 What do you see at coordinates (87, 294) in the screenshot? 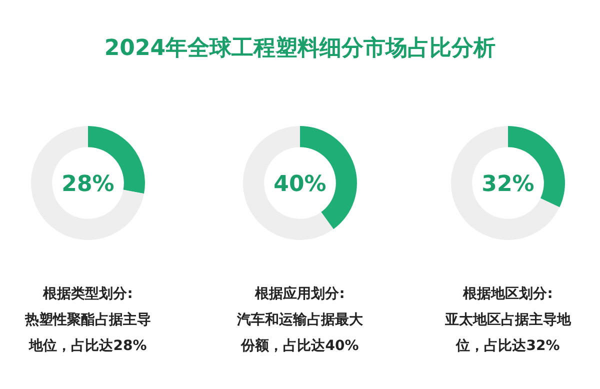
I see `text: 根据类型划分:` at bounding box center [87, 294].